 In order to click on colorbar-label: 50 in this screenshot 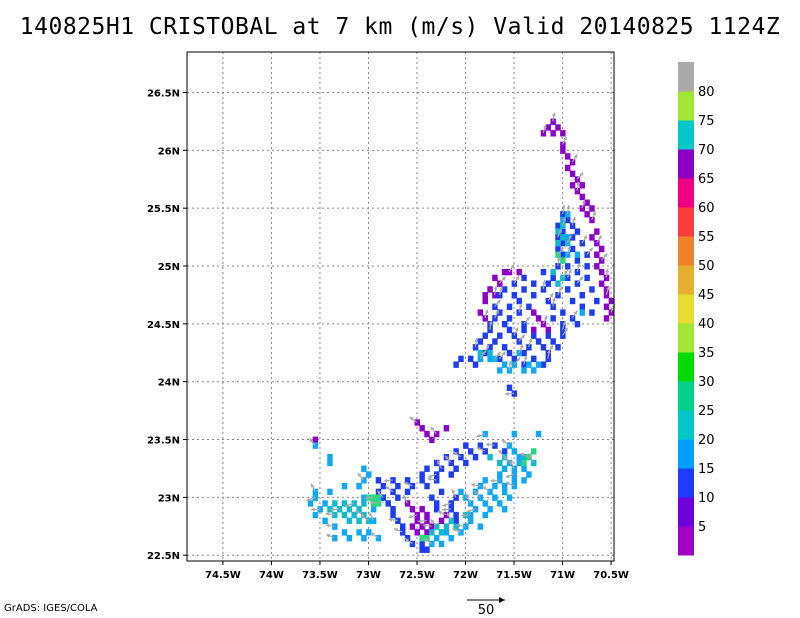, I will do `click(706, 266)`.